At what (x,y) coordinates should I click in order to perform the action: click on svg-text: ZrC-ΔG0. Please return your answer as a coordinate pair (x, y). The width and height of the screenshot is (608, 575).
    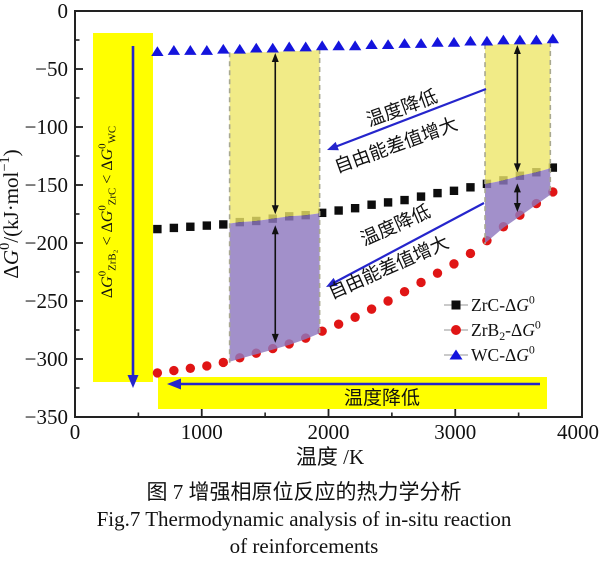
    Looking at the image, I should click on (503, 304).